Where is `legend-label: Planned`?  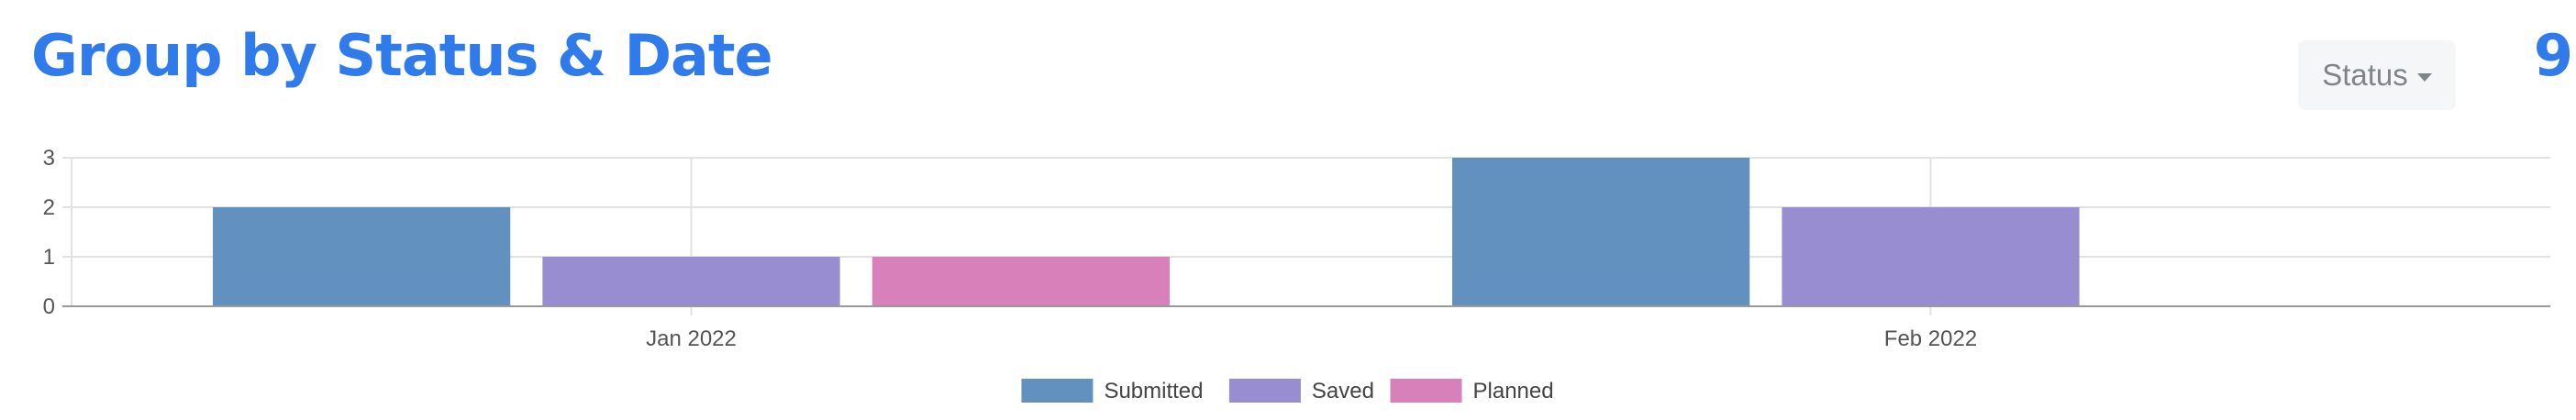
legend-label: Planned is located at coordinates (1513, 391).